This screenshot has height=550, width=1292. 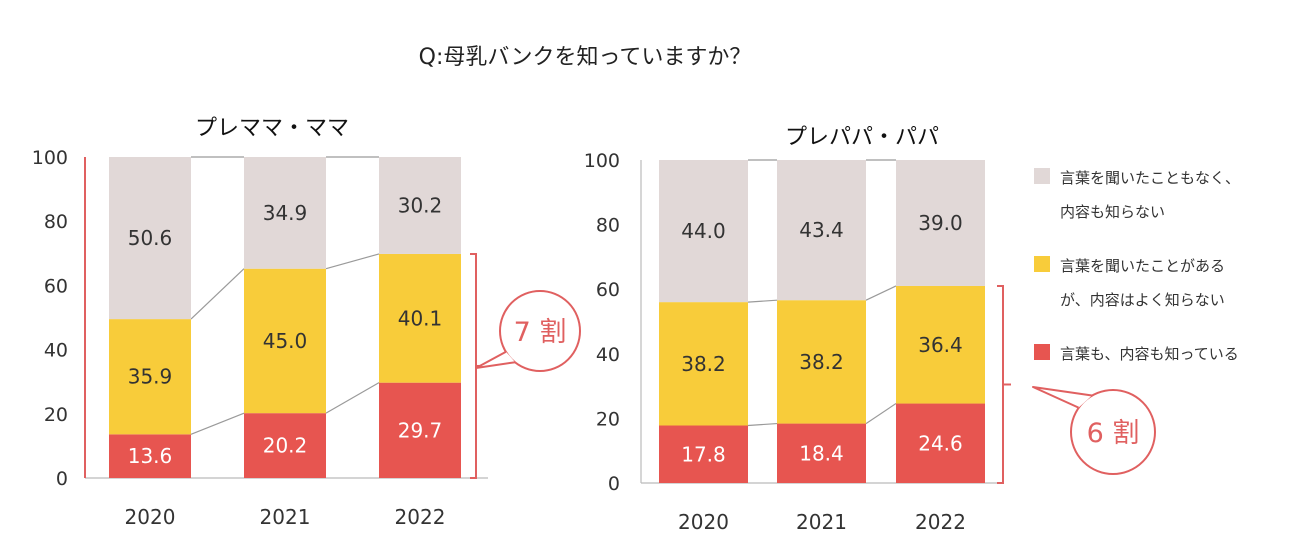 I want to click on chart-title: プレパパ・パパ, so click(x=862, y=137).